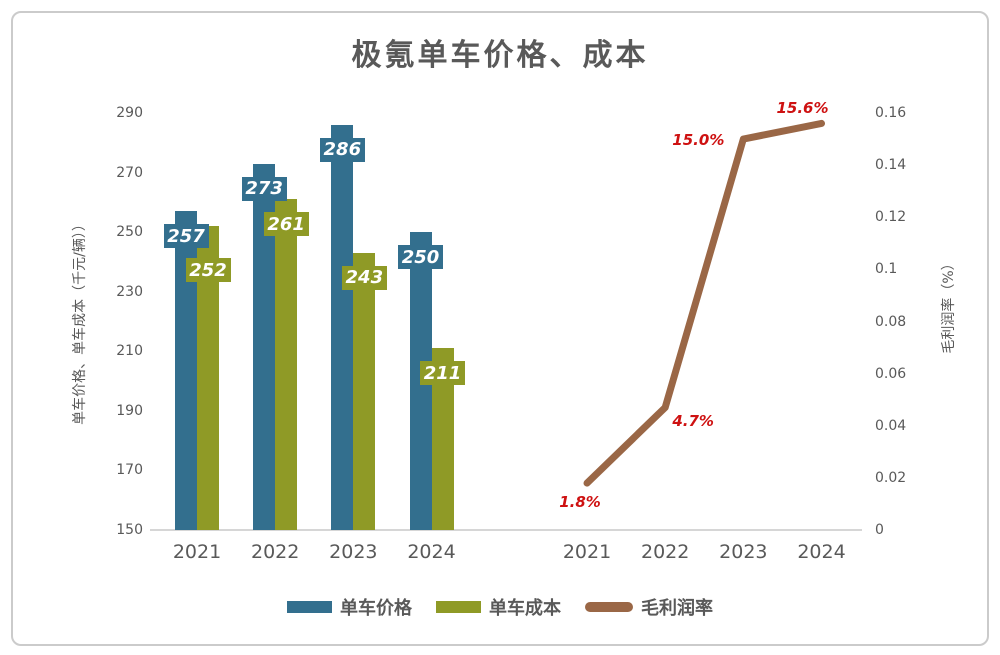  What do you see at coordinates (704, 303) in the screenshot?
I see `margin-line` at bounding box center [704, 303].